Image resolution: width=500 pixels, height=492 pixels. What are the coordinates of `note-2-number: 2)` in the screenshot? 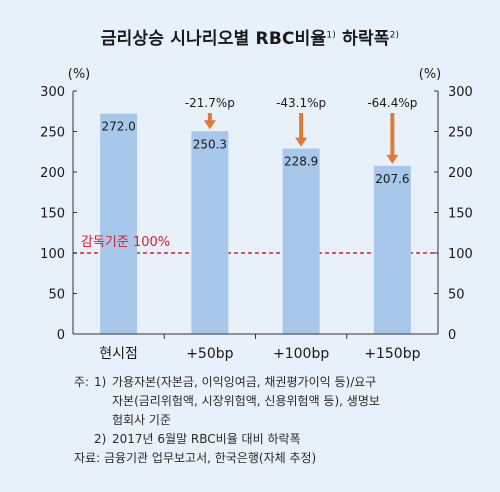 It's located at (100, 439).